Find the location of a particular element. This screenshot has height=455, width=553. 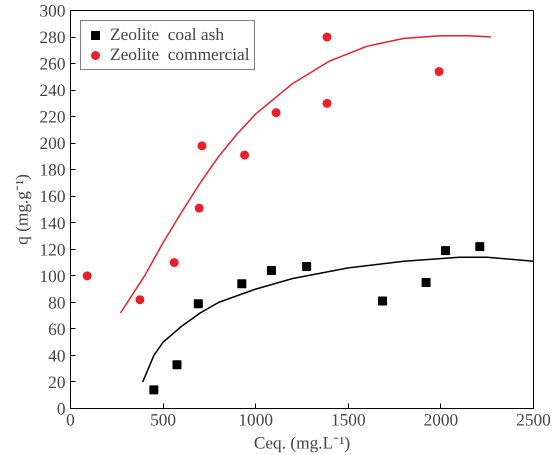

y-tick-label: 160 is located at coordinates (53, 196).